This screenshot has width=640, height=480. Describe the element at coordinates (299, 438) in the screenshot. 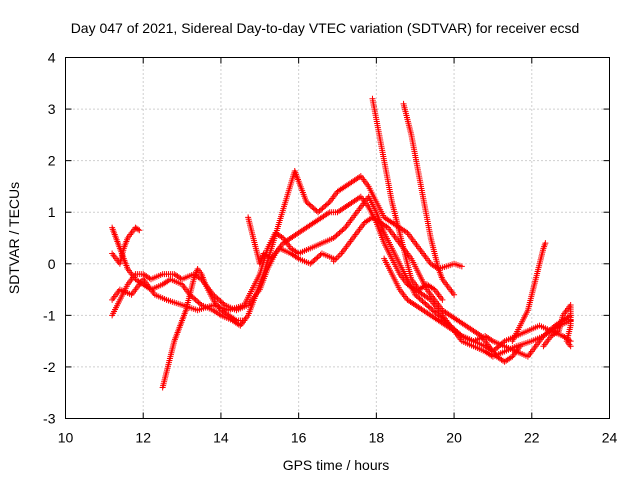

I see `x-tick-label: 16` at that location.